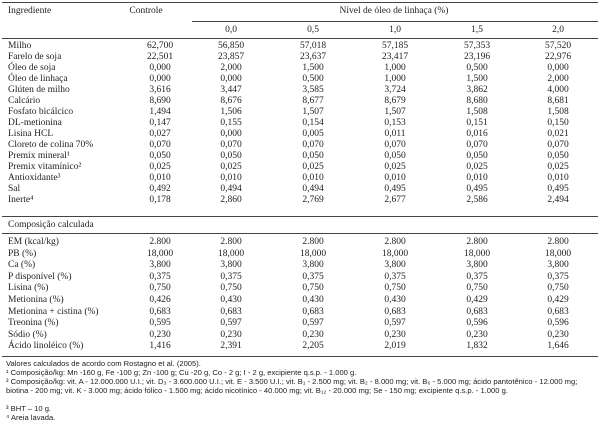  Describe the element at coordinates (395, 200) in the screenshot. I see `cell: 2,677` at that location.